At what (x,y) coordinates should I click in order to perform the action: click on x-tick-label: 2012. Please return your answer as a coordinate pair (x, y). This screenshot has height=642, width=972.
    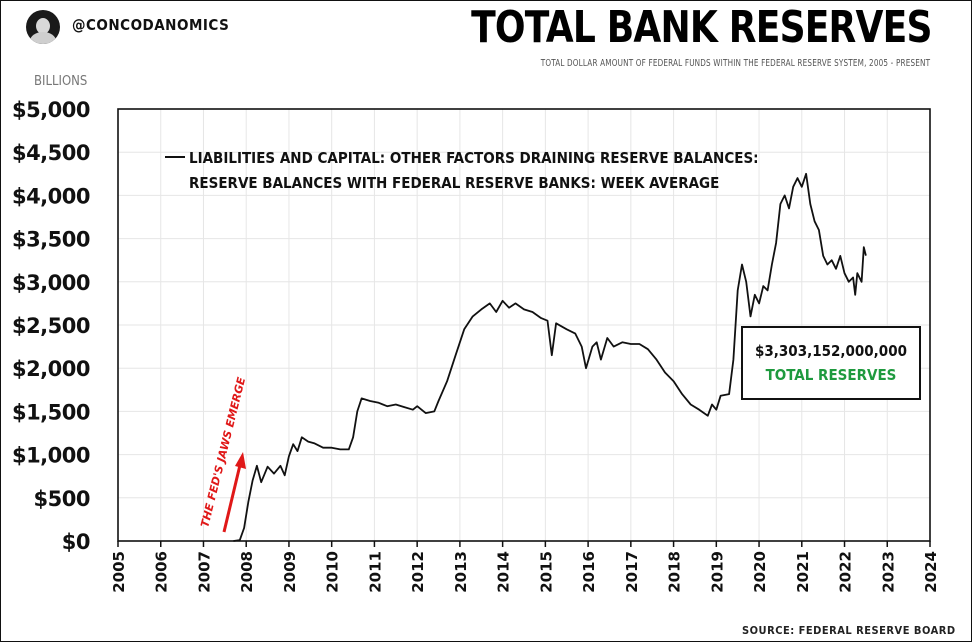
    Looking at the image, I should click on (418, 572).